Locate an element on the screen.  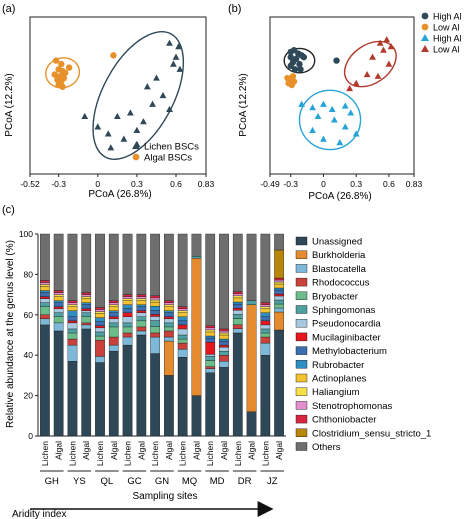
x-tick-label: -0.52 is located at coordinates (30, 184).